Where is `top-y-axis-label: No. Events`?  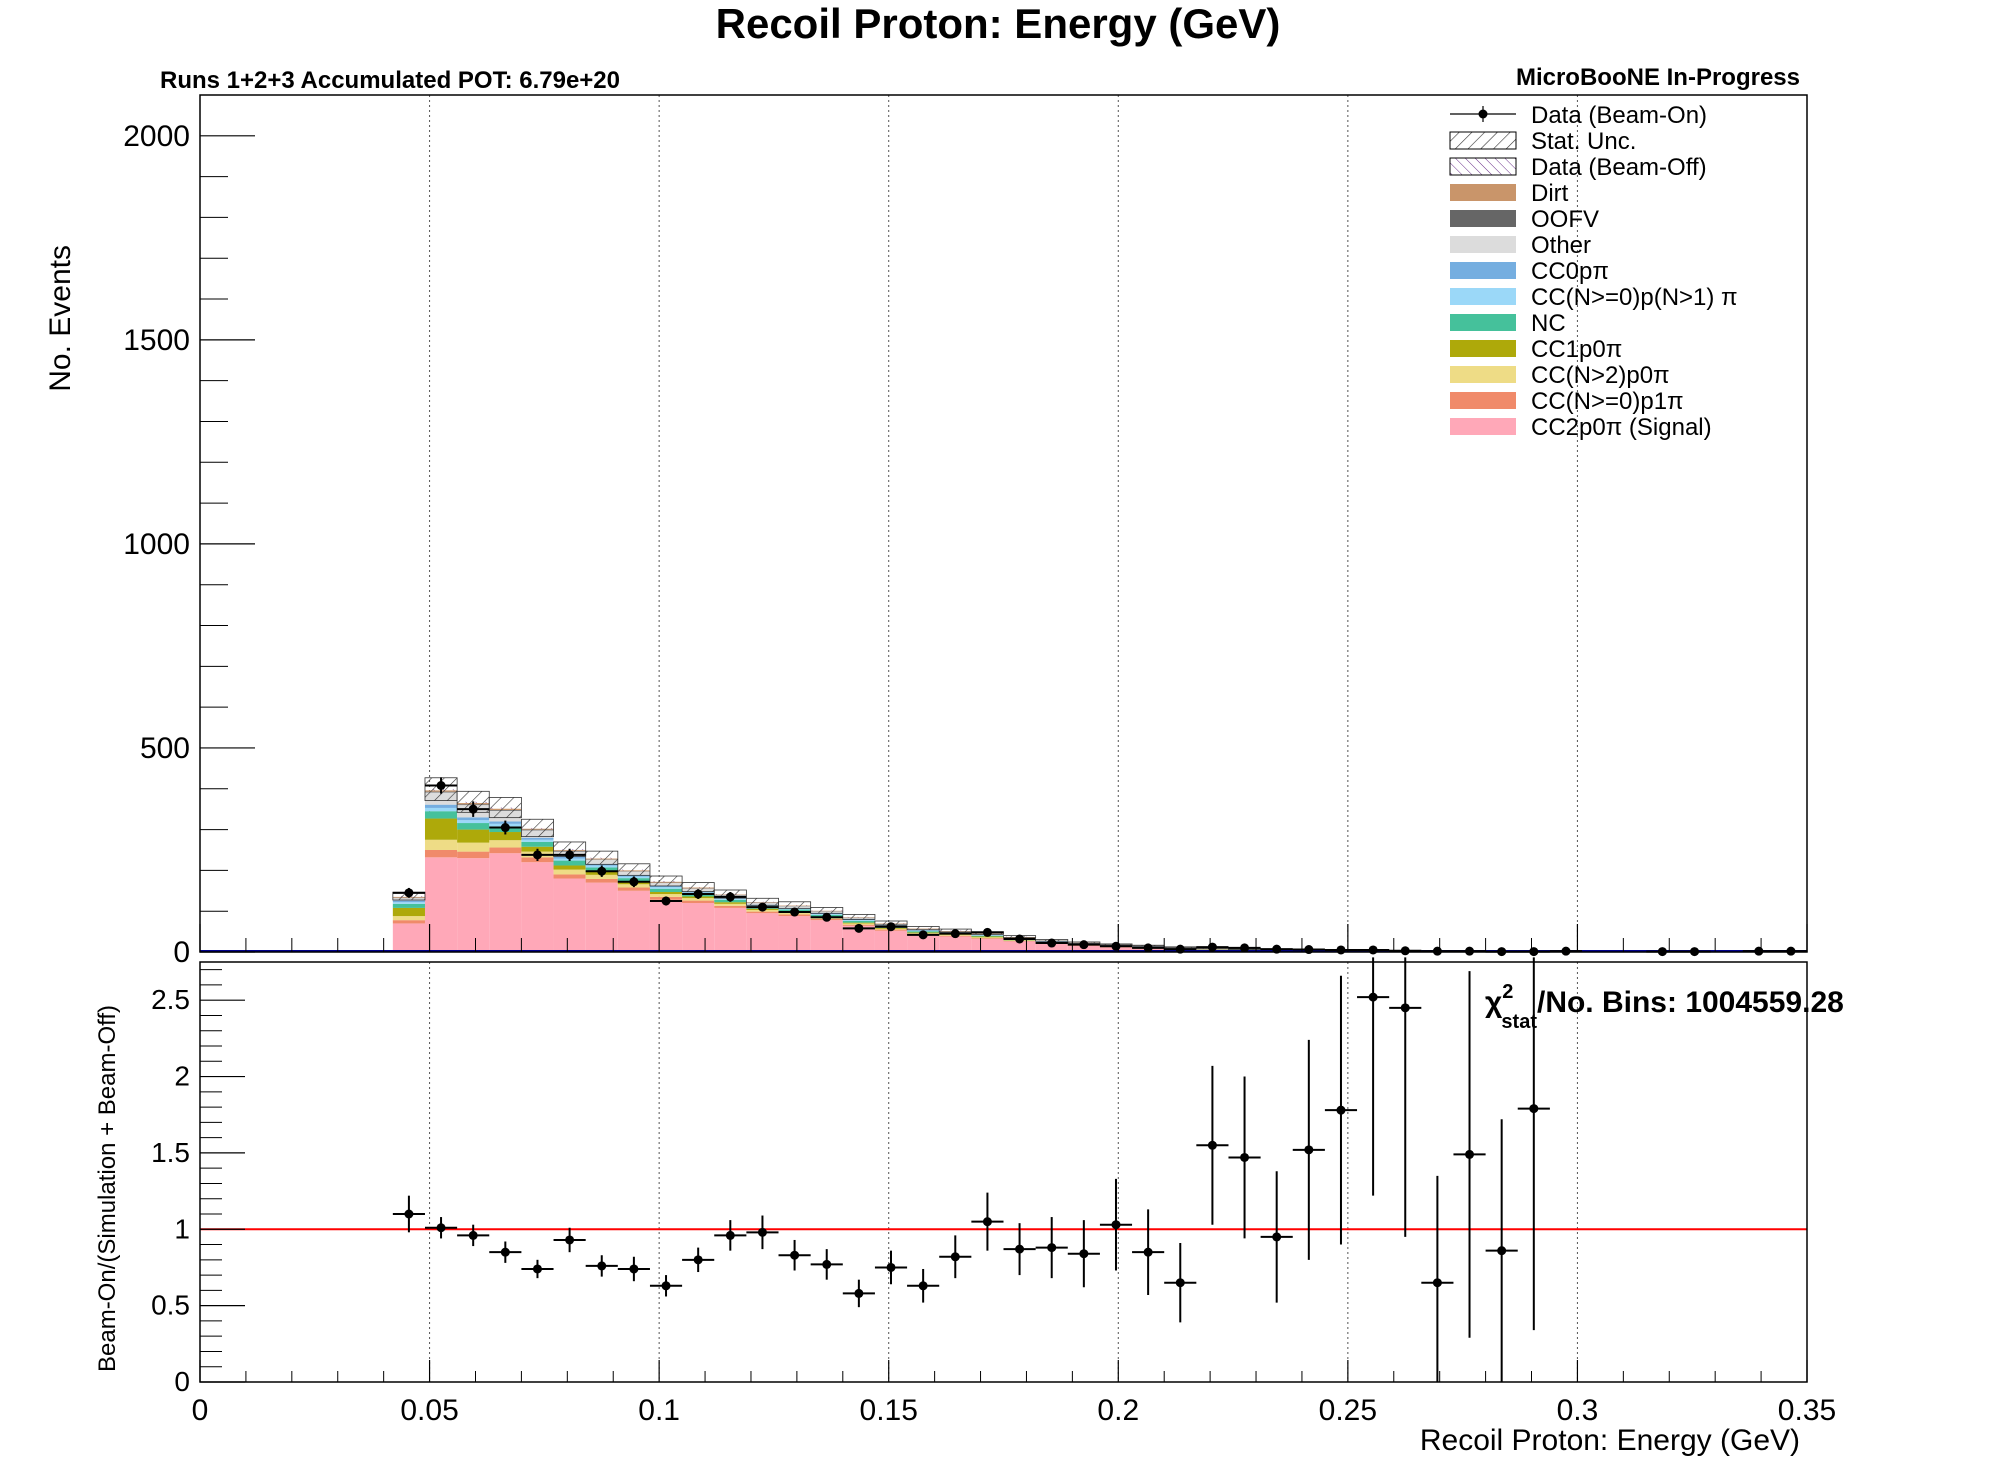
top-y-axis-label: No. Events is located at coordinates (60, 318).